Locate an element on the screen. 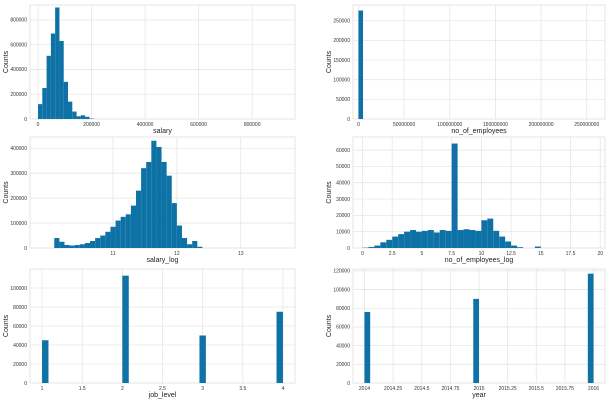  x-tick-label: 2015 is located at coordinates (478, 389).